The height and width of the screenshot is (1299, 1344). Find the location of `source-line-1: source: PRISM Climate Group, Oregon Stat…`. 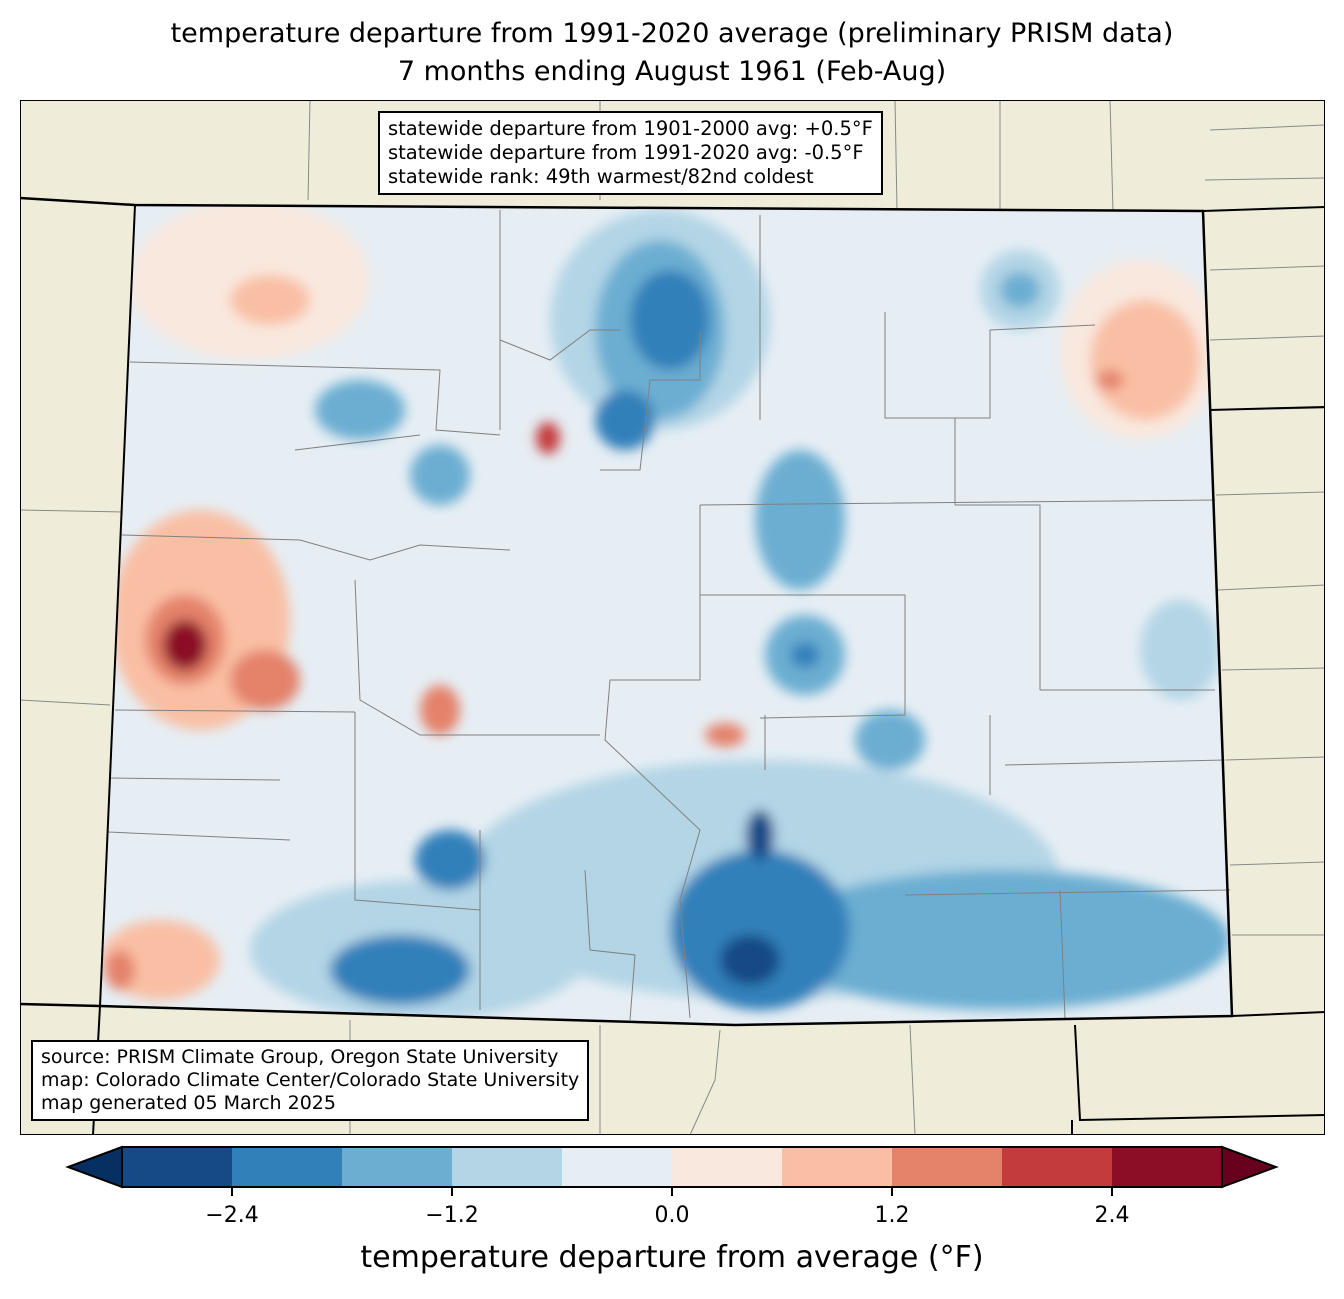

source-line-1: source: PRISM Climate Group, Oregon Stat… is located at coordinates (300, 1057).